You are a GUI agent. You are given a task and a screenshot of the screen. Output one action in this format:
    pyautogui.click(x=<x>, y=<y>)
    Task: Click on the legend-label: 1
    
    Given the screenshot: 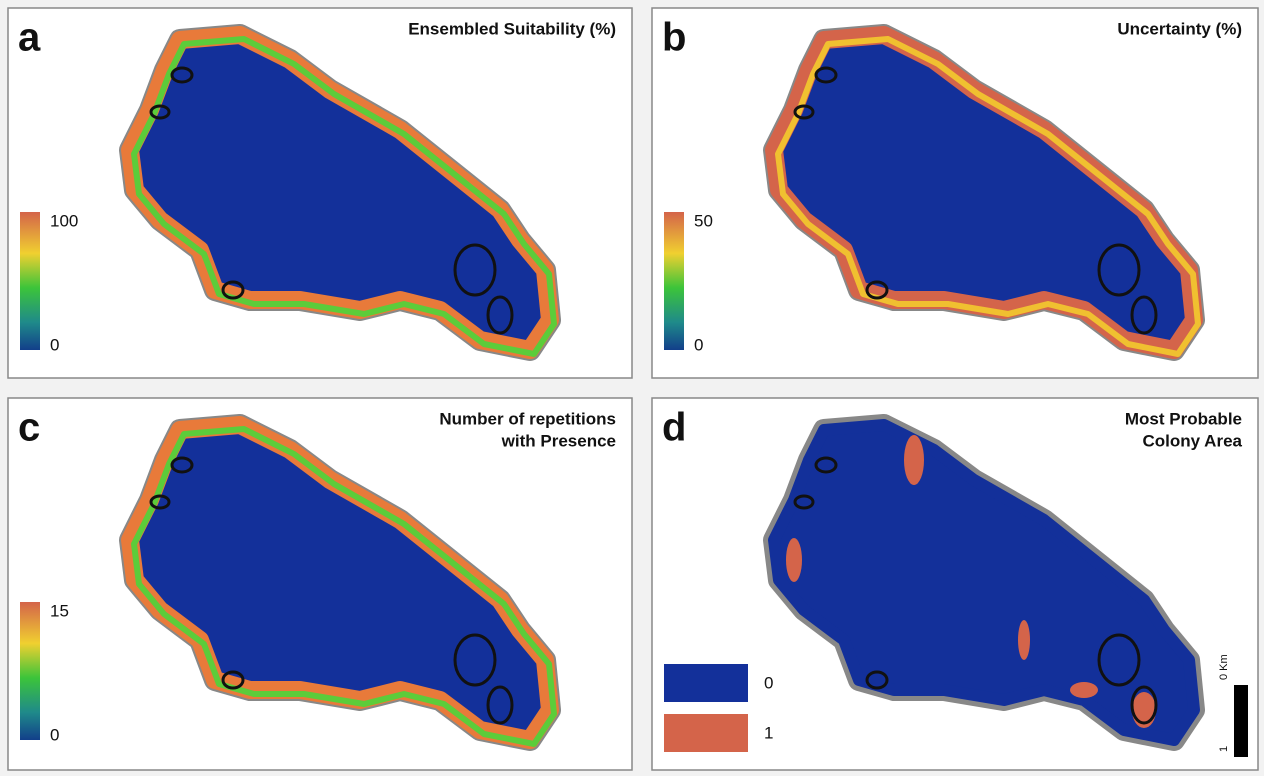 What is the action you would take?
    pyautogui.click(x=768, y=732)
    